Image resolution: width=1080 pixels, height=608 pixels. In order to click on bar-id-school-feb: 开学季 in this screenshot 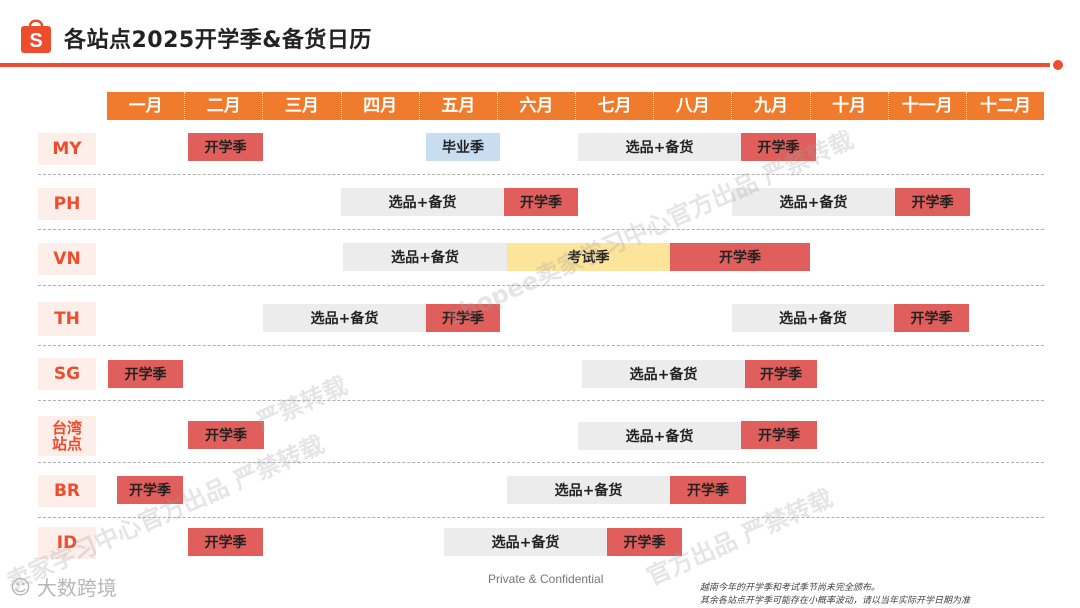, I will do `click(225, 542)`.